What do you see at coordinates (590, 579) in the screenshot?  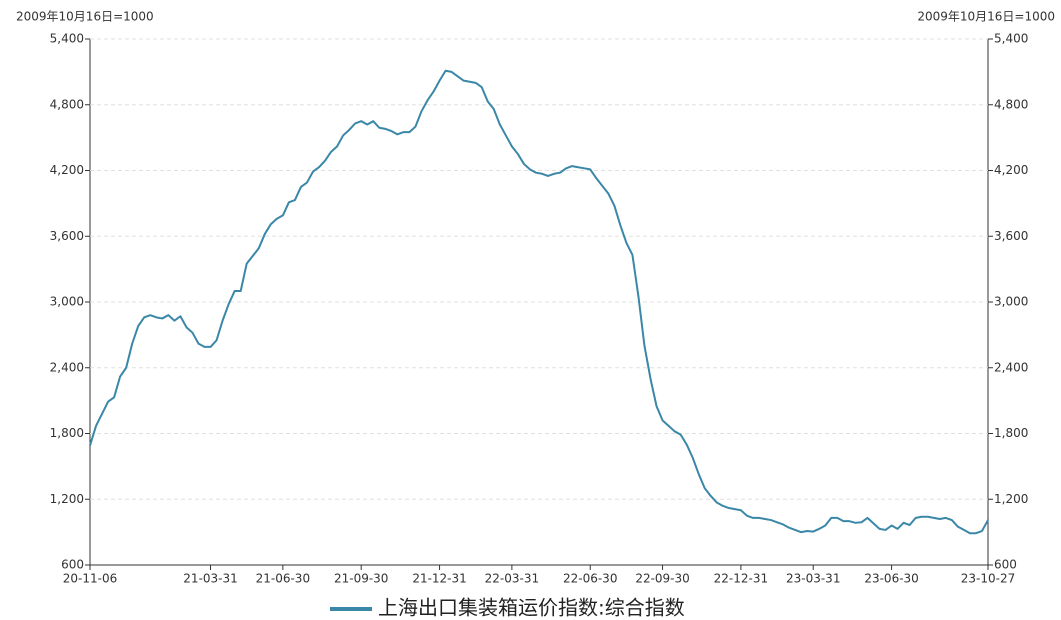 I see `x-tick-label: 22-06-30` at bounding box center [590, 579].